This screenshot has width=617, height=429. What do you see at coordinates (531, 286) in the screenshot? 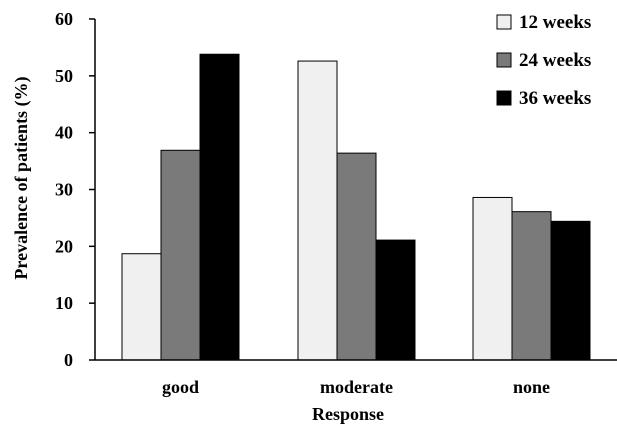
I see `bar-none-24-weeks` at bounding box center [531, 286].